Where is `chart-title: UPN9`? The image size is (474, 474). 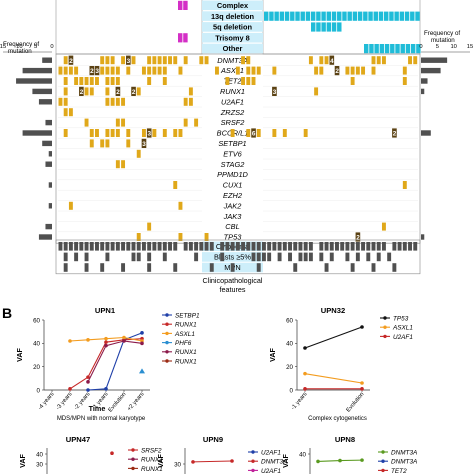 chart-title: UPN9 is located at coordinates (213, 439).